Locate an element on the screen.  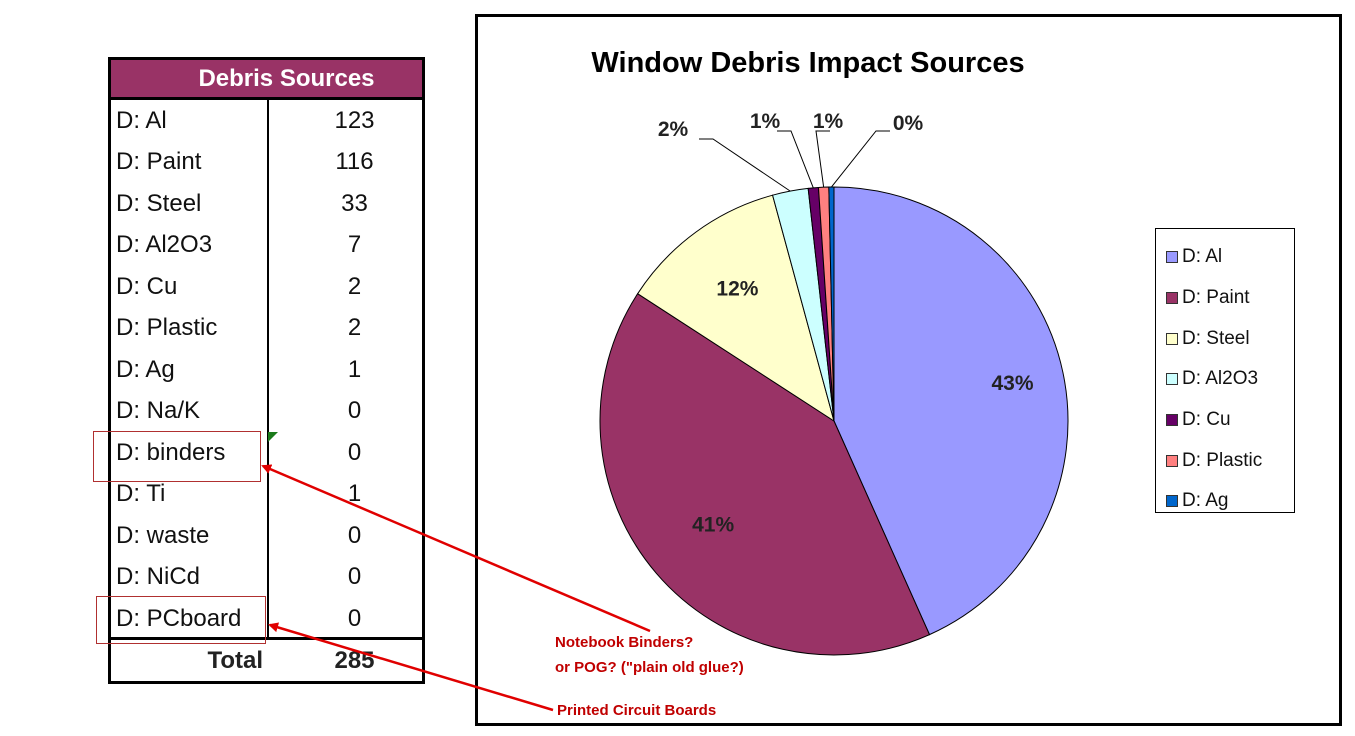
chart-title: Window Debris Impact Sources is located at coordinates (808, 63).